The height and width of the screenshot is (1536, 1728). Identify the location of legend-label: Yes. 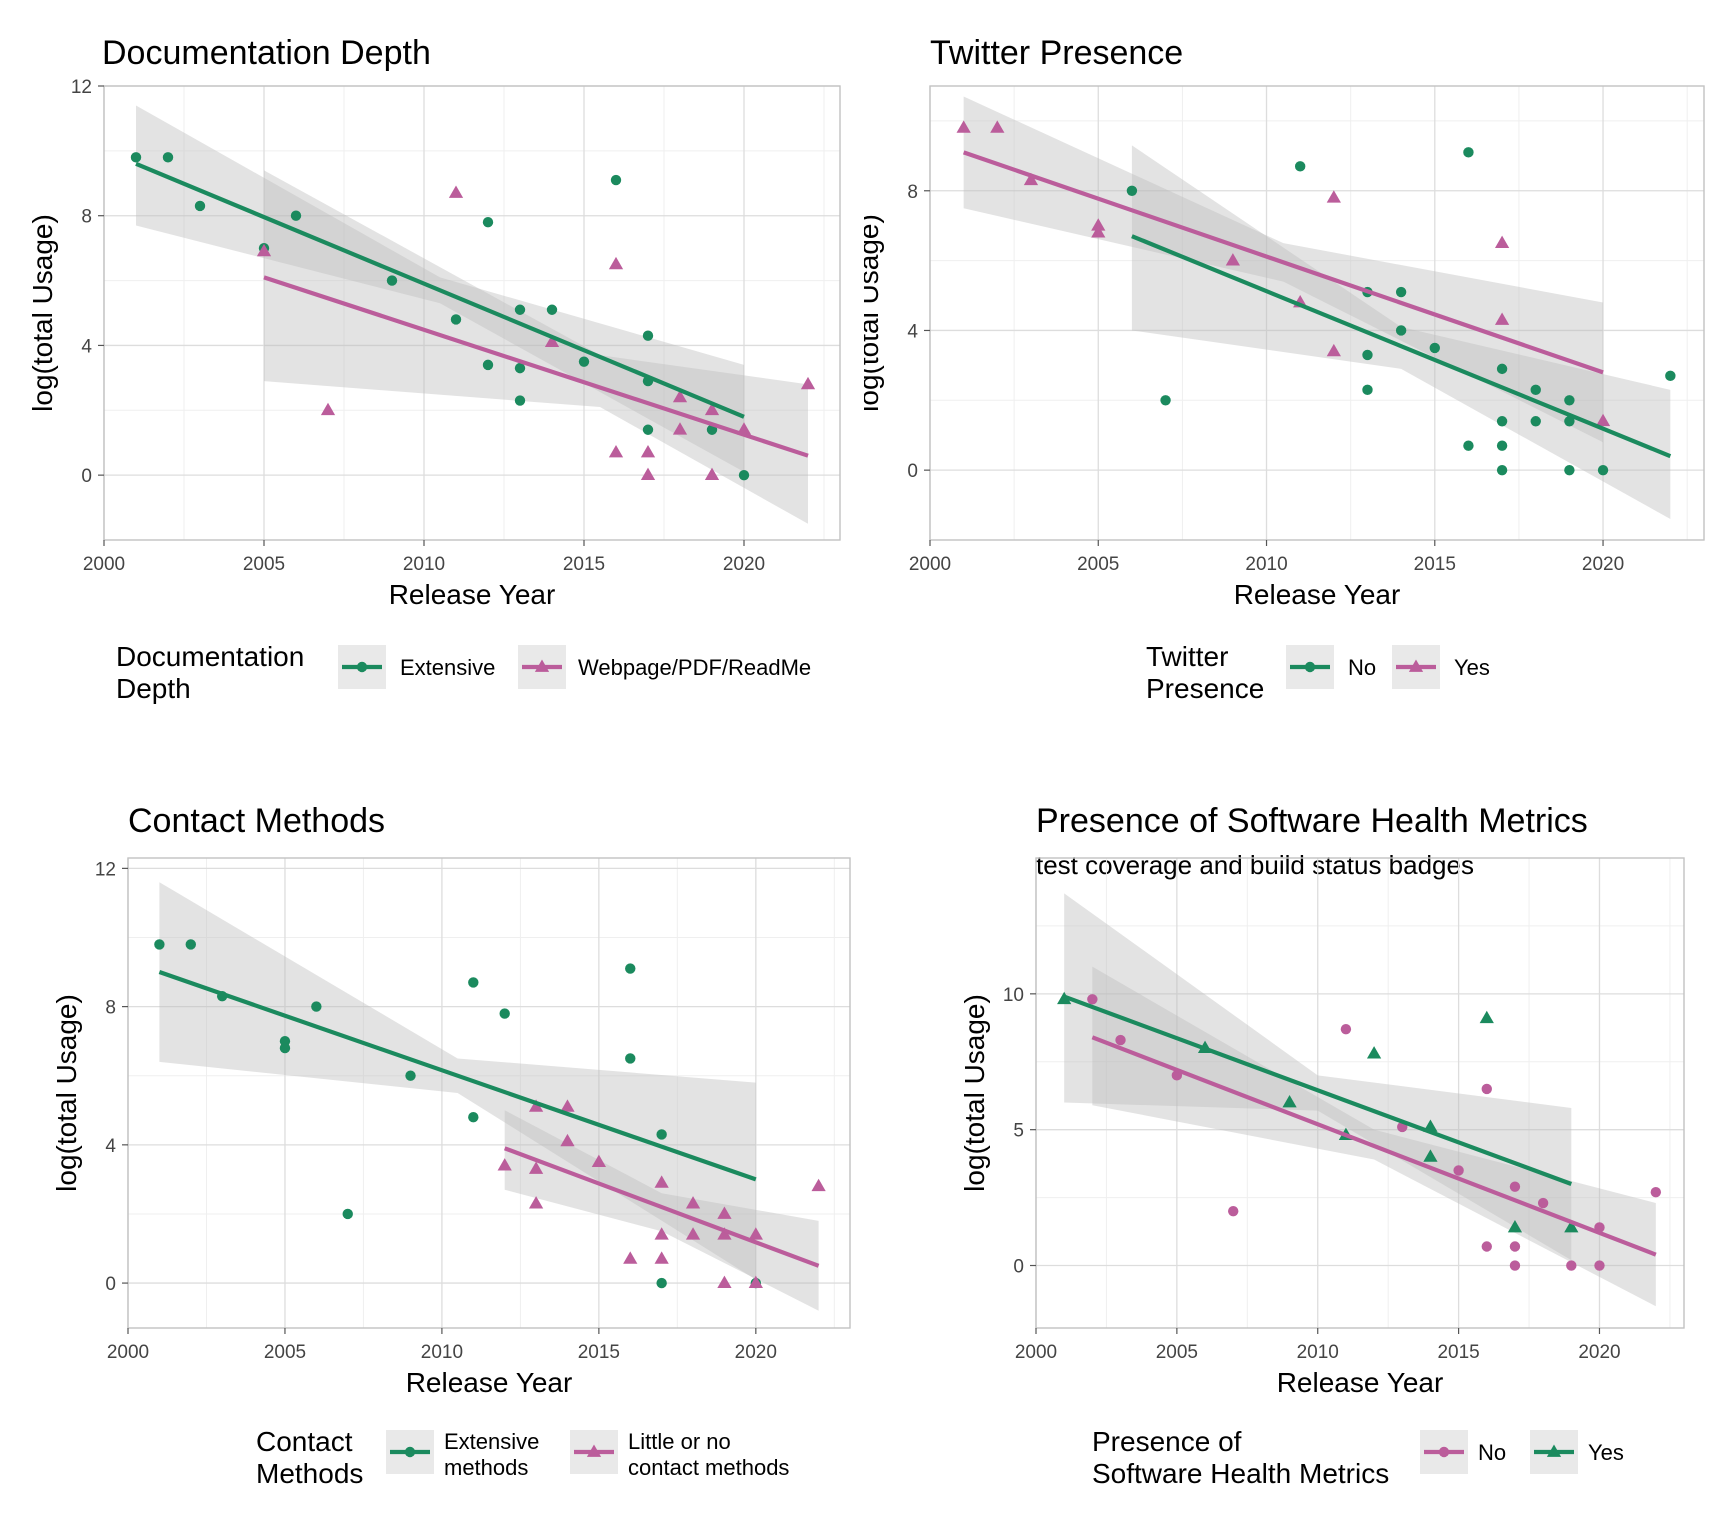
(1606, 1452).